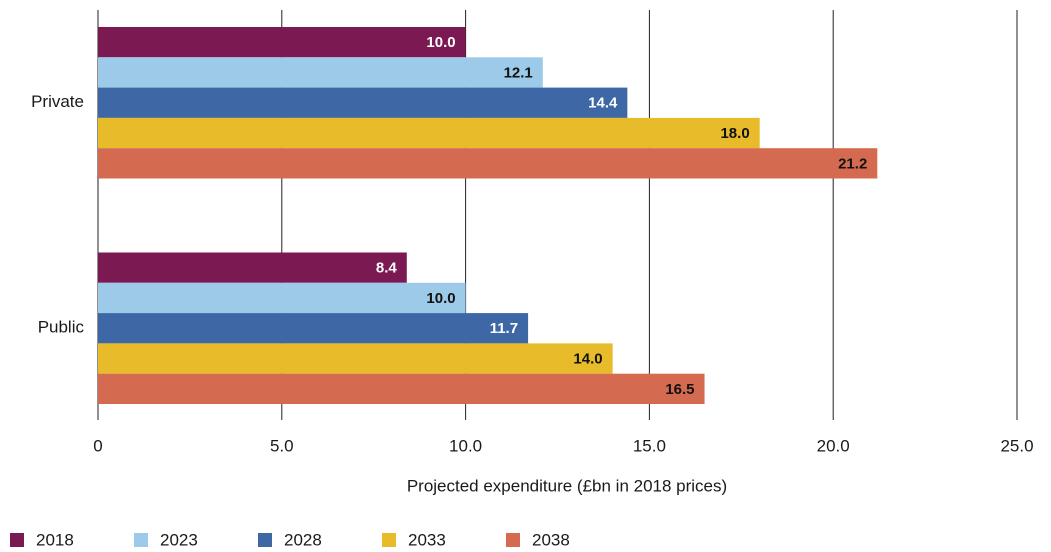 The width and height of the screenshot is (1051, 552). What do you see at coordinates (734, 133) in the screenshot?
I see `value-label: 18.0` at bounding box center [734, 133].